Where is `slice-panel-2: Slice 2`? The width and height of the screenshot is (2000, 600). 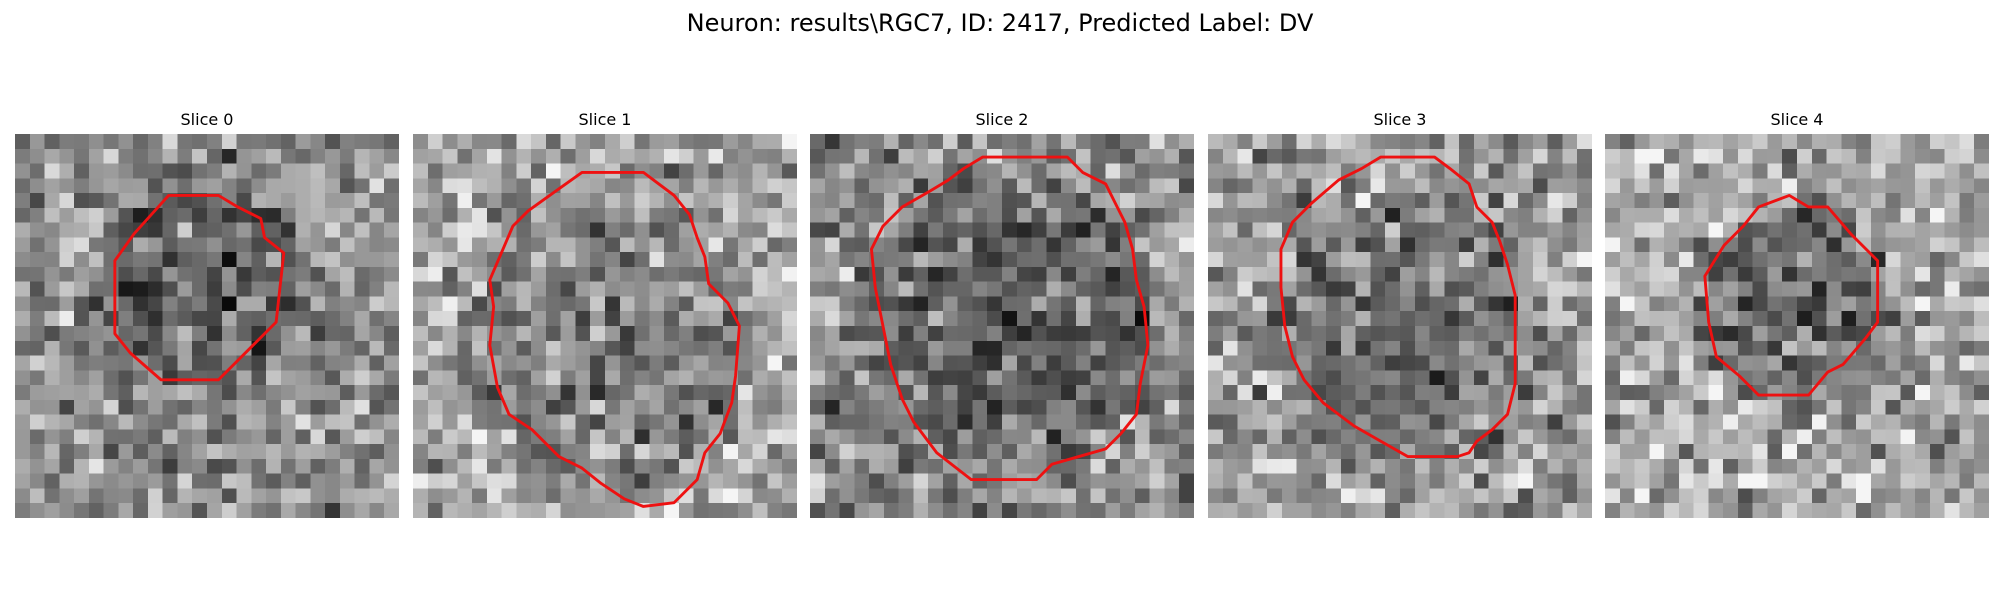
slice-panel-2: Slice 2 is located at coordinates (1002, 315).